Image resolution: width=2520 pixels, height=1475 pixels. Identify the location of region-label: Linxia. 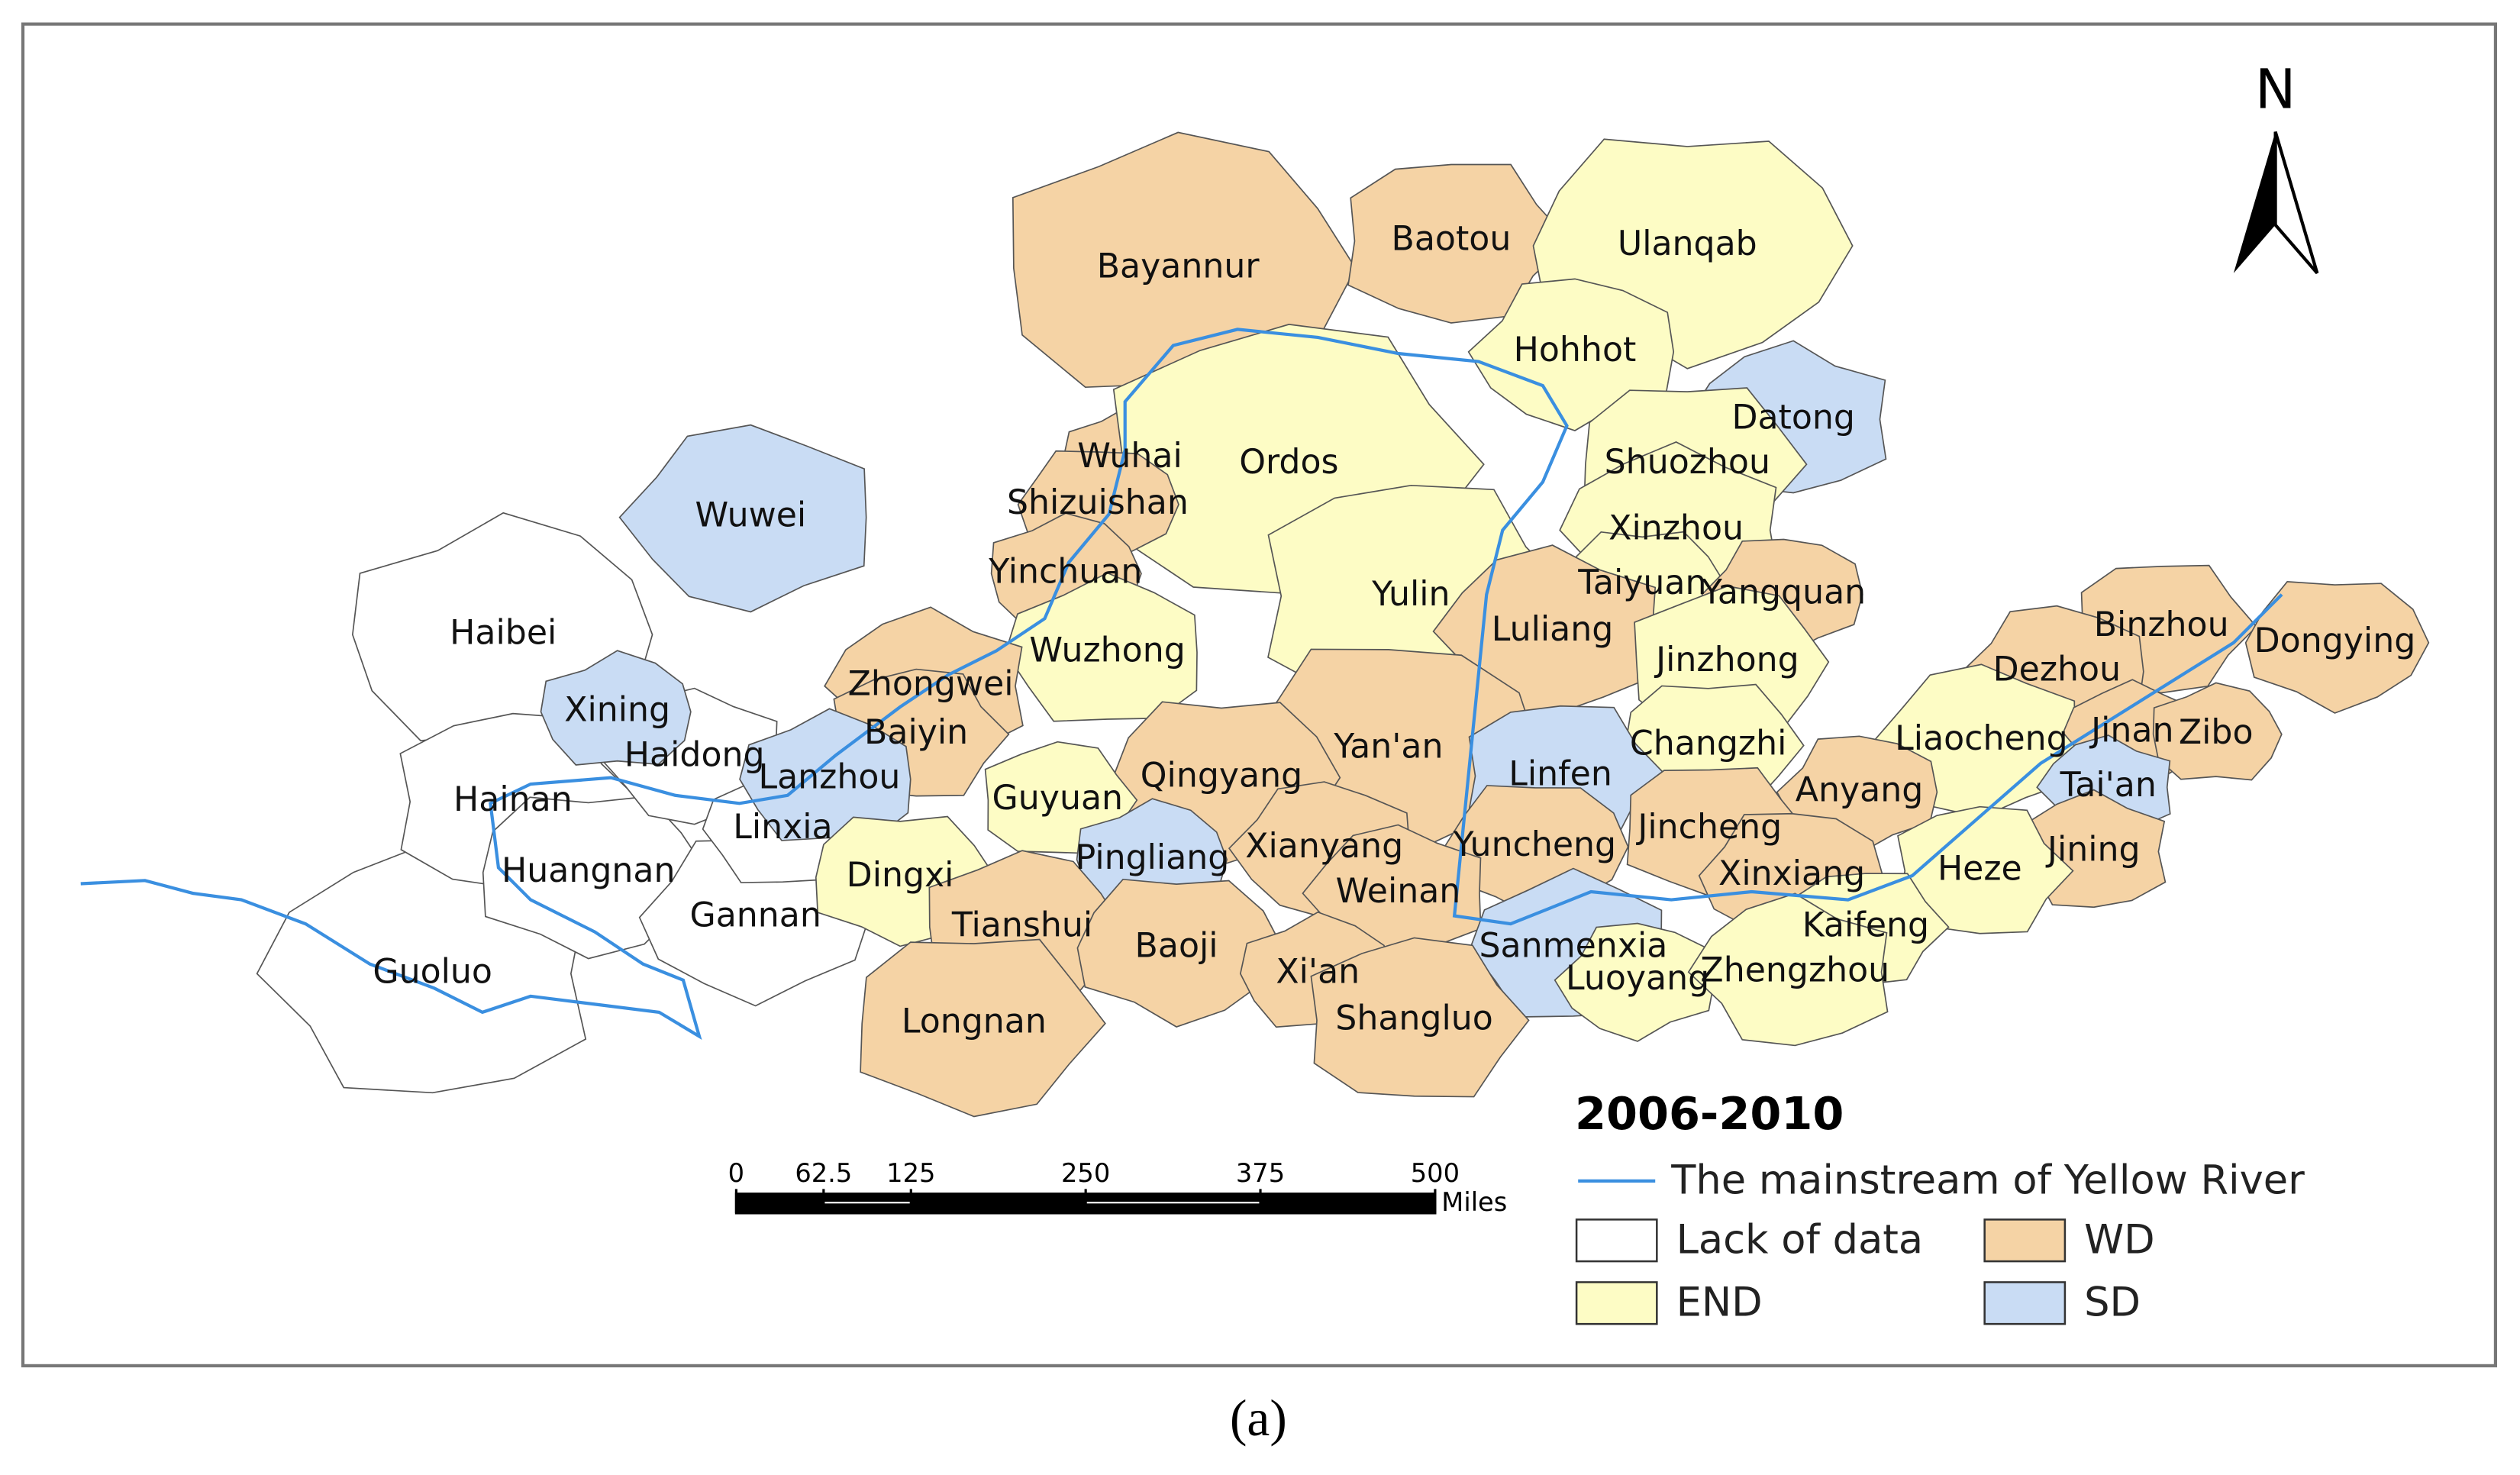
(782, 827).